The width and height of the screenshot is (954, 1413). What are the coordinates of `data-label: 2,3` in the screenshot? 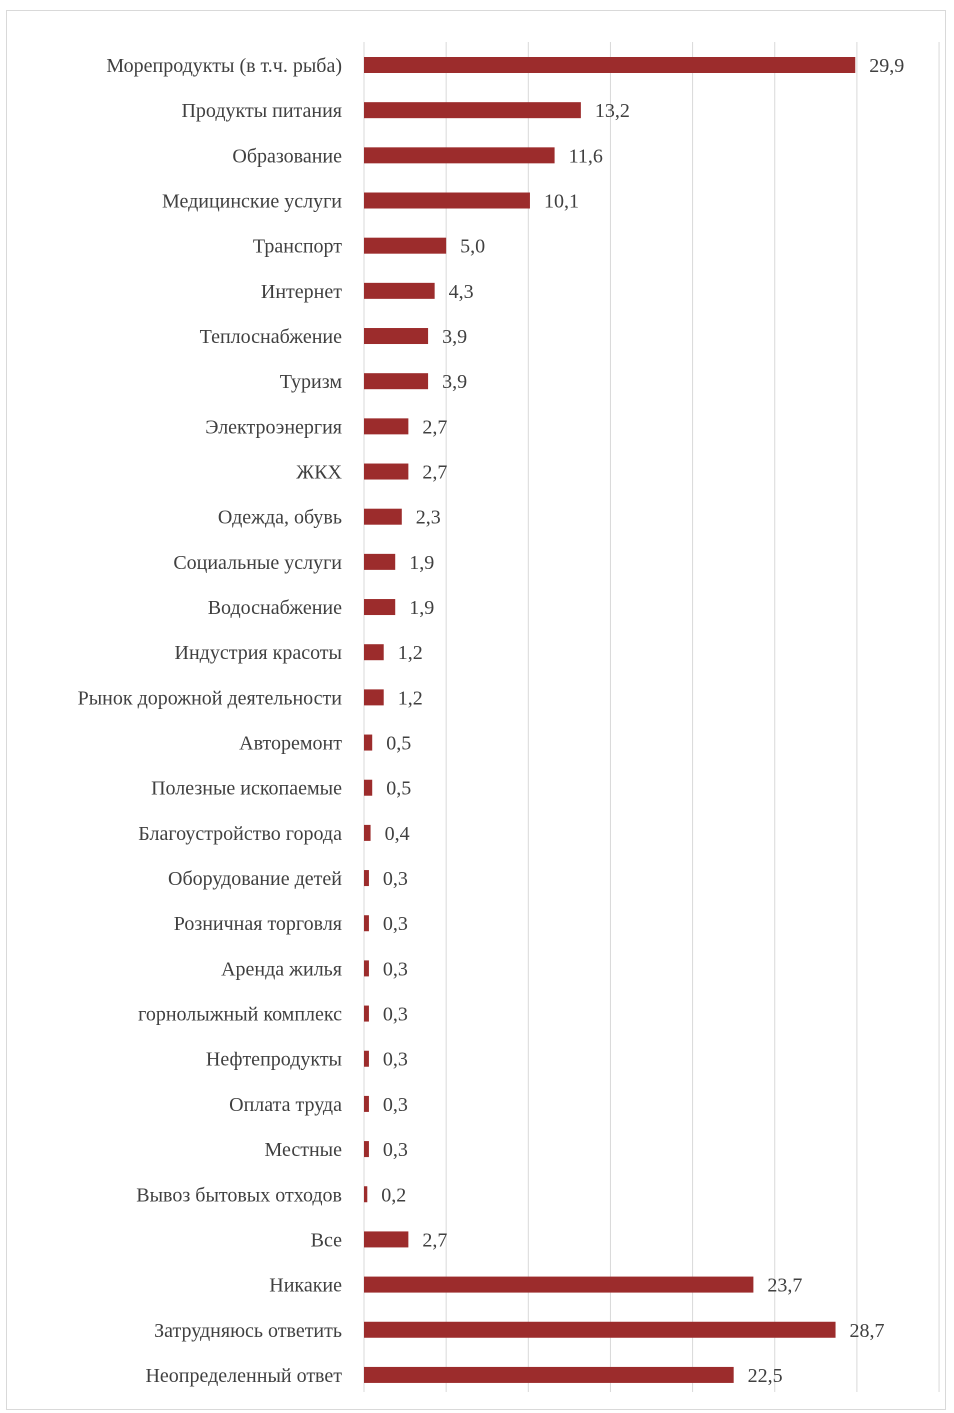 It's located at (428, 518).